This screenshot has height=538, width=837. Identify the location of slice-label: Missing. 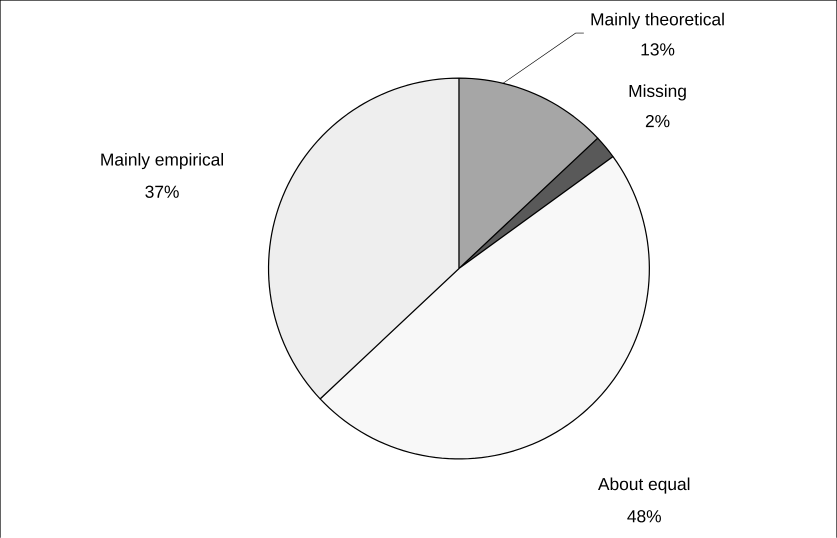
(658, 92).